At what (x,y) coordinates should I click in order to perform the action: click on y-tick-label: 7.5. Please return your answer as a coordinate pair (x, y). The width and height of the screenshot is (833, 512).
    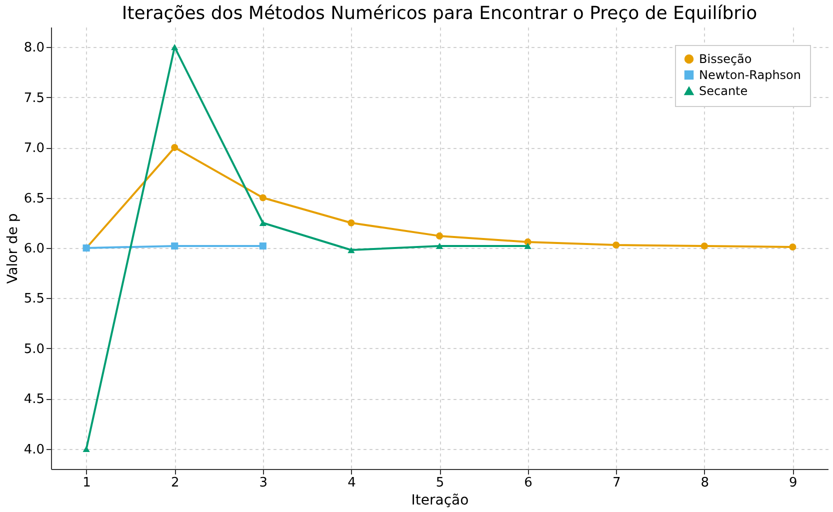
    Looking at the image, I should click on (34, 98).